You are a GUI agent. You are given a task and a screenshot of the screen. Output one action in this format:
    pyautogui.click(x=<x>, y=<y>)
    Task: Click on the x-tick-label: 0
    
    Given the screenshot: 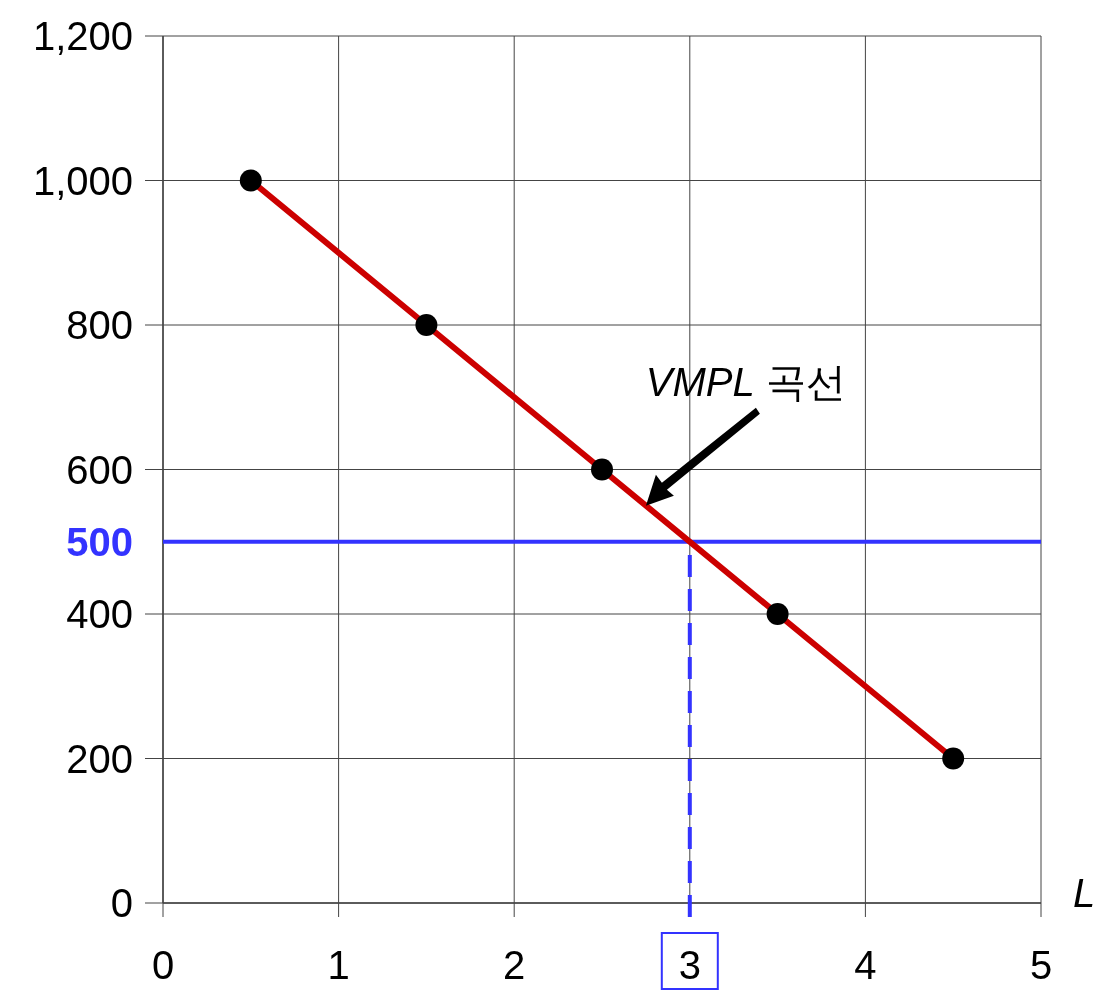 What is the action you would take?
    pyautogui.click(x=163, y=965)
    